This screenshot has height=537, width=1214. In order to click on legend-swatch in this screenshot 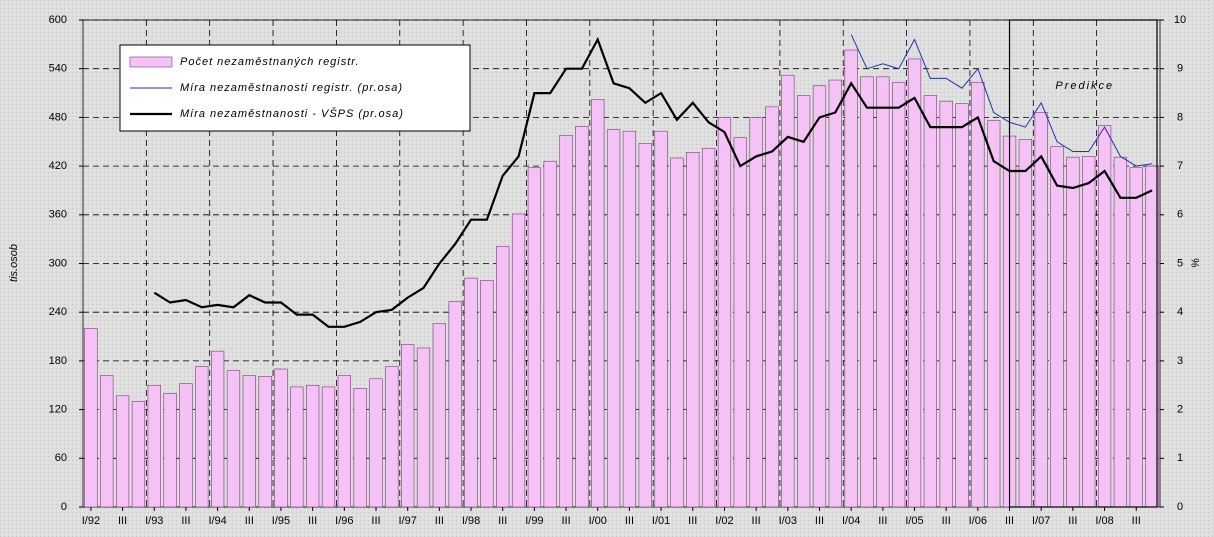, I will do `click(151, 62)`.